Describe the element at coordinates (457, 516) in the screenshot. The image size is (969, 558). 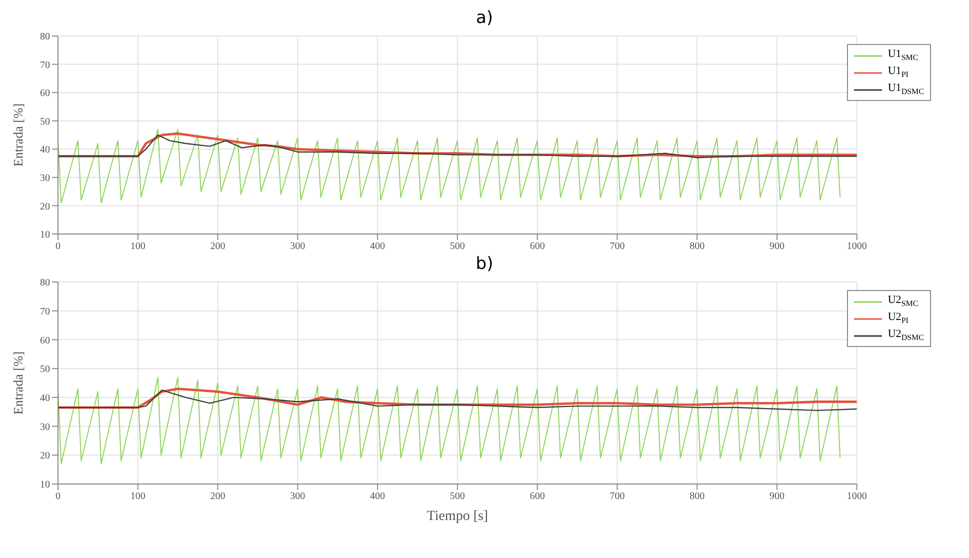
I see `x-axis-title: Tiempo [s]` at that location.